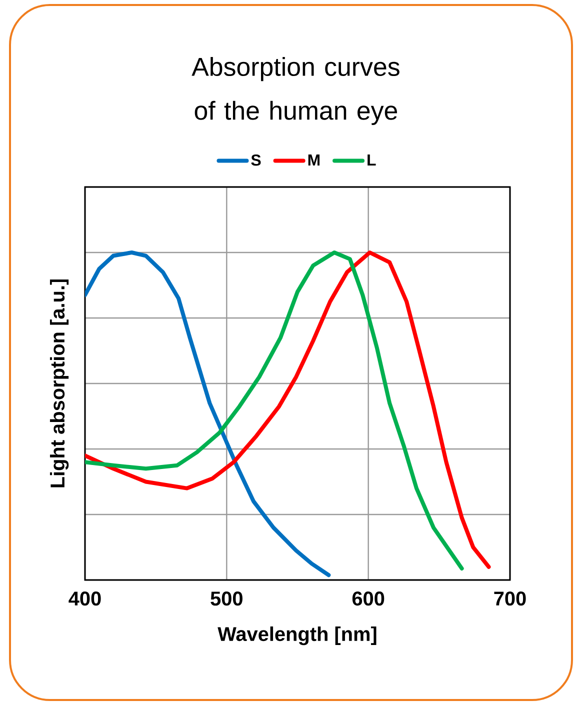 The height and width of the screenshot is (703, 576). Describe the element at coordinates (59, 383) in the screenshot. I see `y-axis-title: Light absorption [a.u.]` at that location.